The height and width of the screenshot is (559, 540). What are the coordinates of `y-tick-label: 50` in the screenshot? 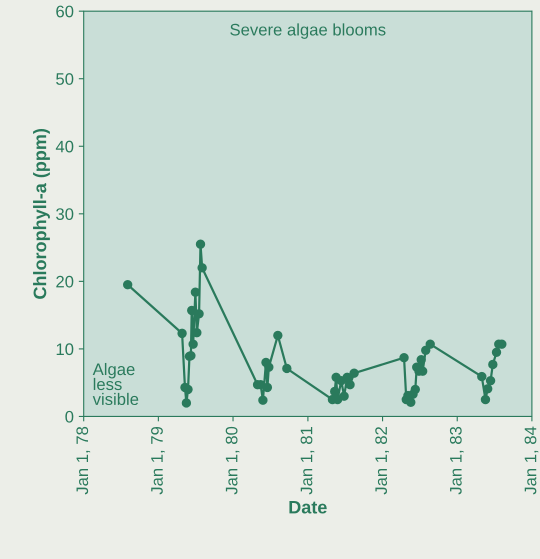 It's located at (65, 79).